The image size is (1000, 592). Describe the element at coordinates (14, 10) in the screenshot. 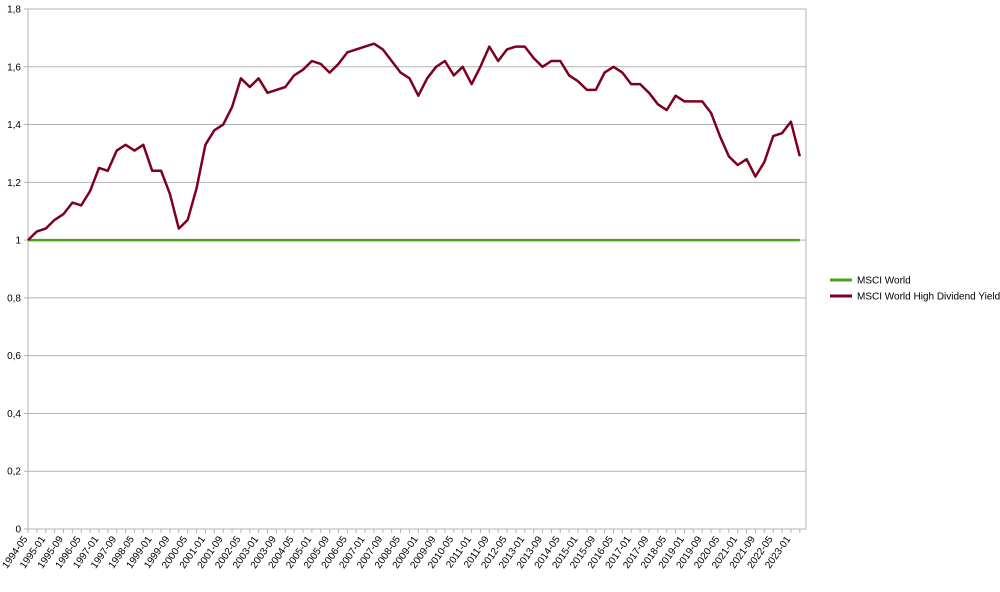

I see `y-tick-label: 1,8` at that location.